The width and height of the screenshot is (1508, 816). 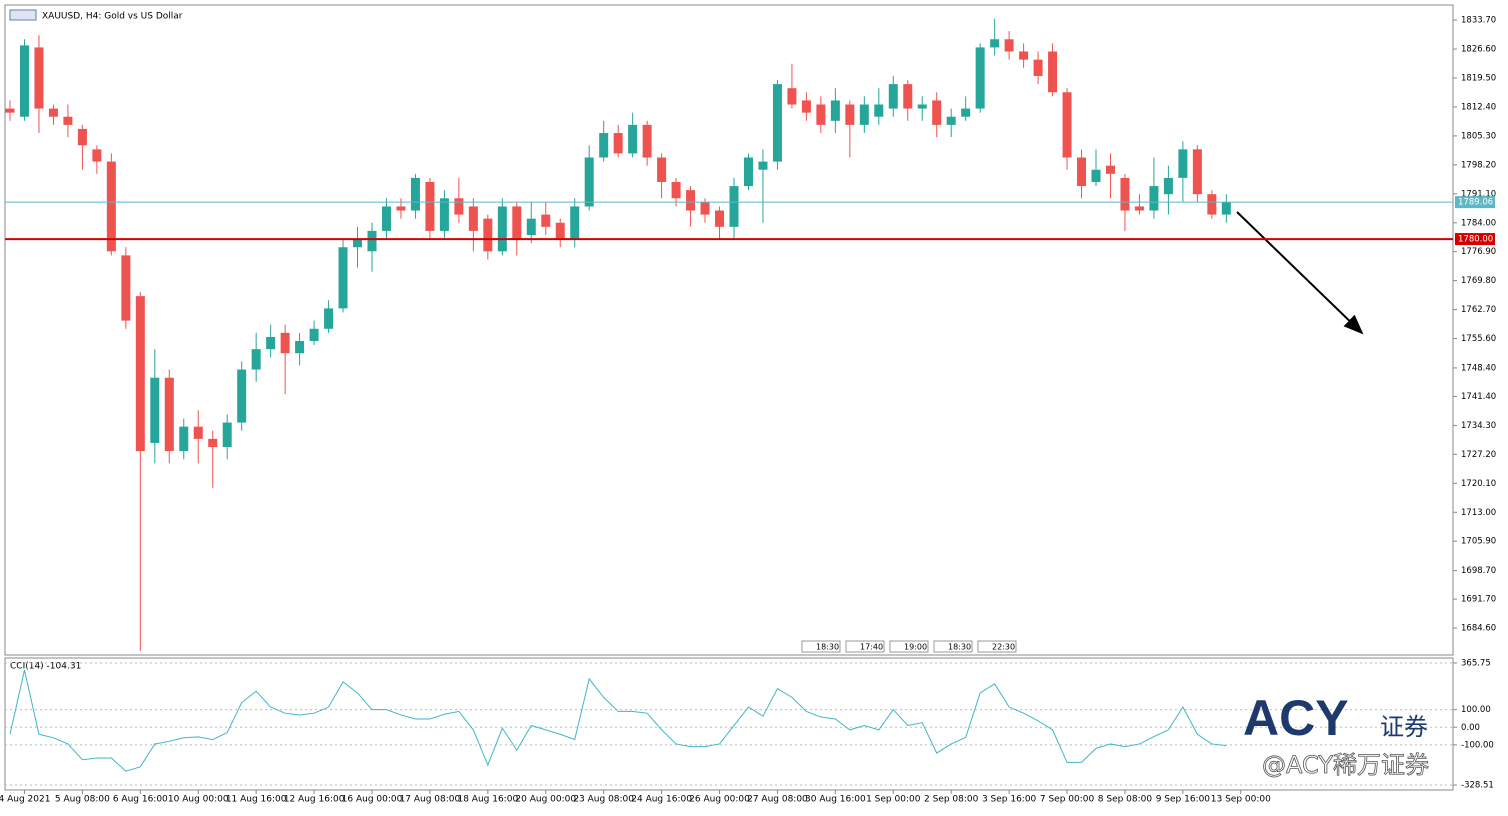 What do you see at coordinates (661, 800) in the screenshot?
I see `x-tick-label: 24 Aug 16:00` at bounding box center [661, 800].